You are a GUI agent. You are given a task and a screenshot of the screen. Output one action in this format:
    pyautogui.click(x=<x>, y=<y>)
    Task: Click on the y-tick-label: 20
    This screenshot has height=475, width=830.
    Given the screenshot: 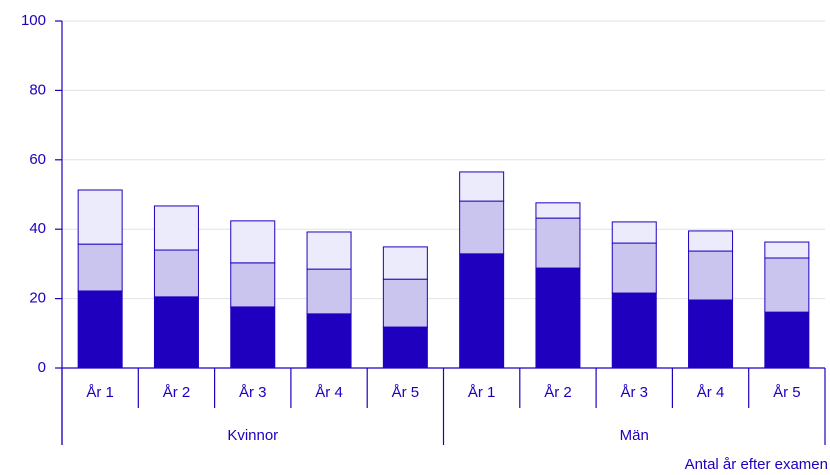 What is the action you would take?
    pyautogui.click(x=37, y=298)
    